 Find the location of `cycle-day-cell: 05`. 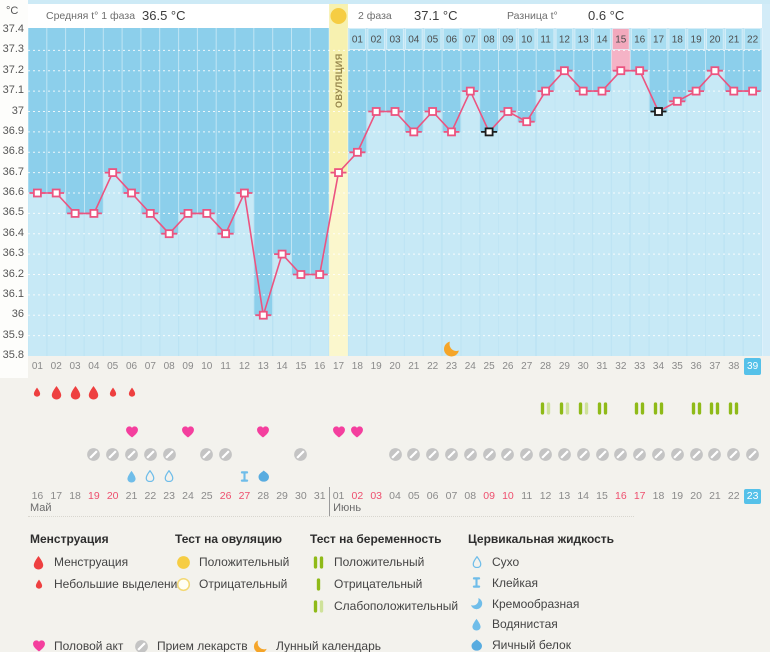

cycle-day-cell: 05 is located at coordinates (113, 366).